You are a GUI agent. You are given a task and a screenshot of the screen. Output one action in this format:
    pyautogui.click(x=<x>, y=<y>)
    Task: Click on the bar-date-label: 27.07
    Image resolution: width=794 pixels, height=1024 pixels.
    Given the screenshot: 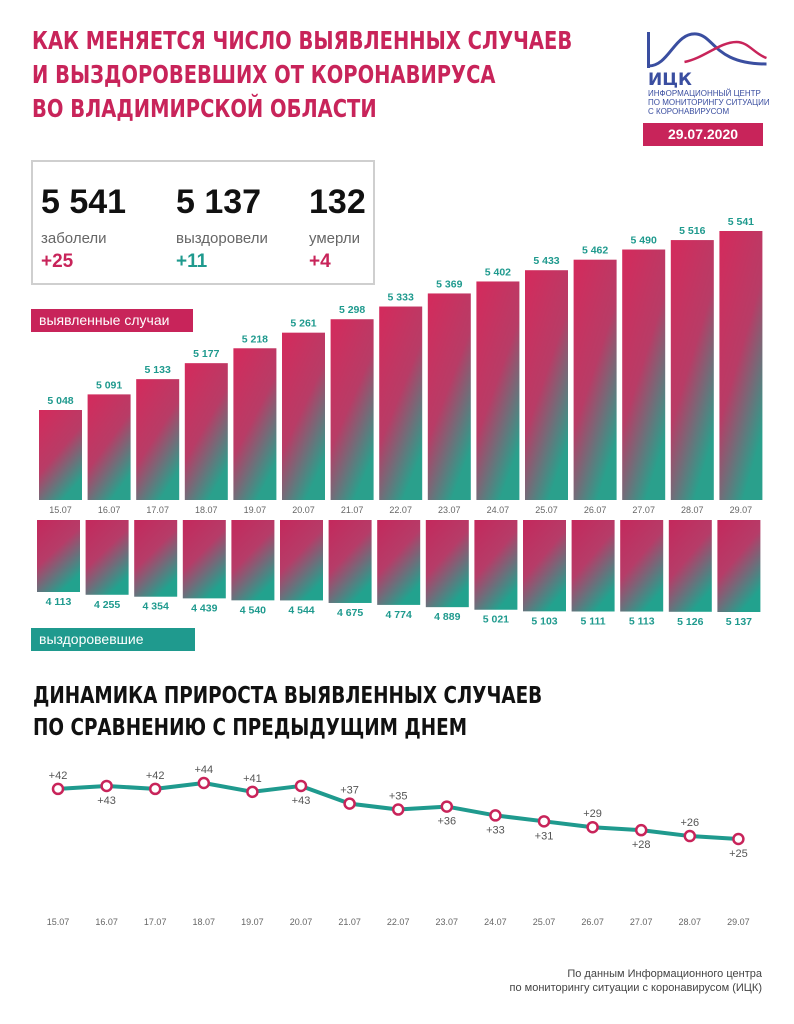 What is the action you would take?
    pyautogui.click(x=643, y=510)
    